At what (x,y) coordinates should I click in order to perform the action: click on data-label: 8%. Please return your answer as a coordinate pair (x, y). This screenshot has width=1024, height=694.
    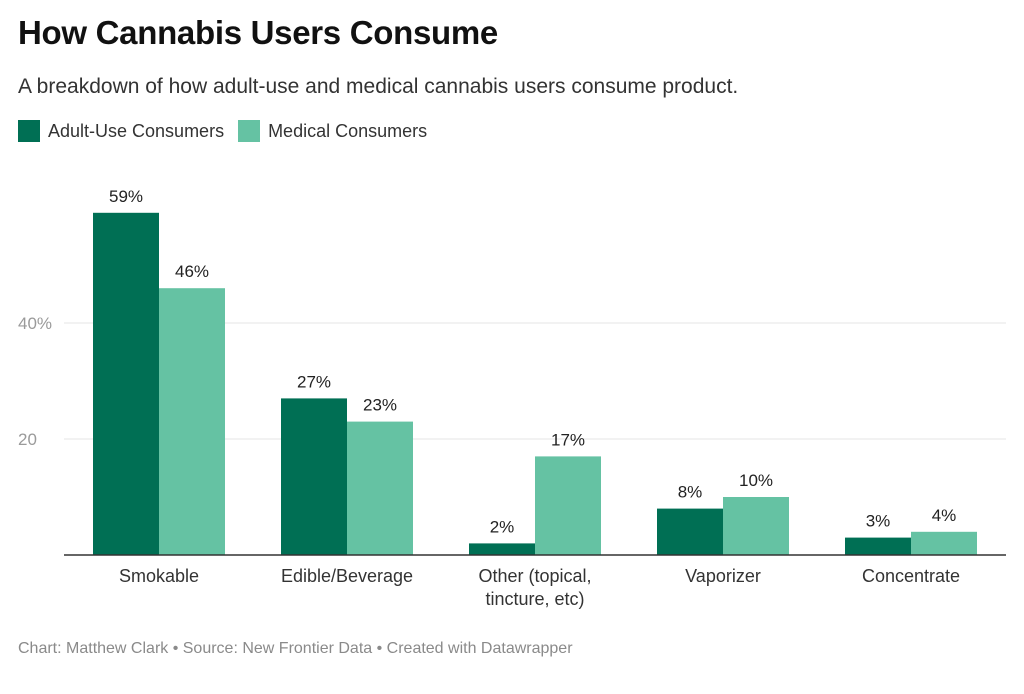
    Looking at the image, I should click on (690, 492).